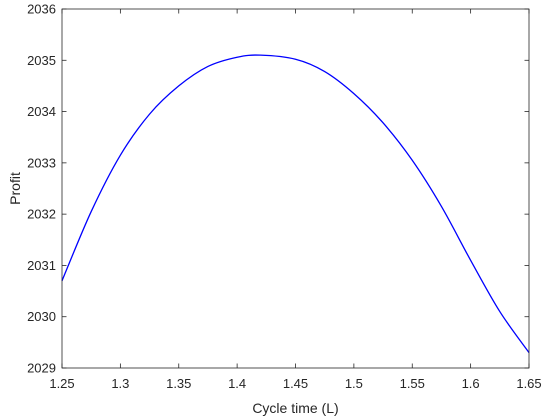  Describe the element at coordinates (354, 383) in the screenshot. I see `x-tick-label: 1.5` at that location.